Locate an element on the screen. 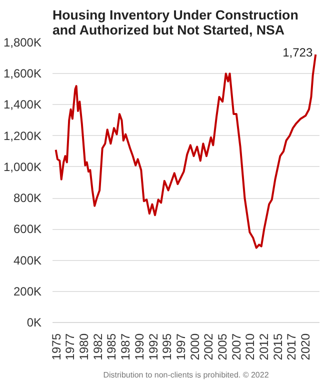 This screenshot has width=329, height=384. x-tick-label: 2007 is located at coordinates (236, 346).